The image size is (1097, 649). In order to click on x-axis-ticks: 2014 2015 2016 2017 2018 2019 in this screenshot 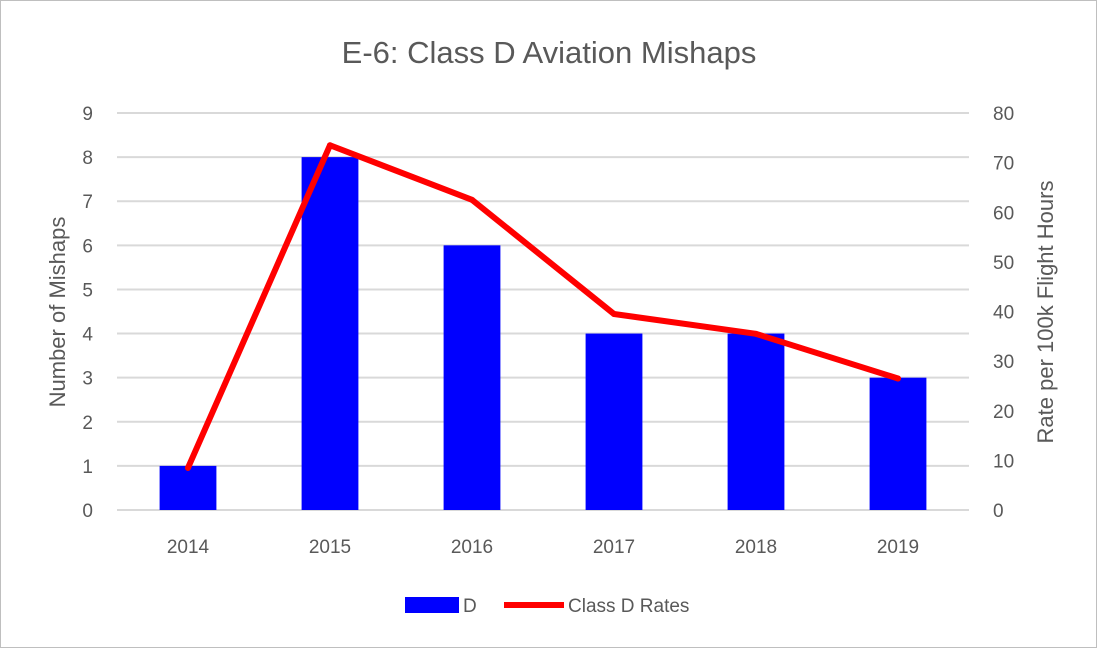, I will do `click(543, 547)`.